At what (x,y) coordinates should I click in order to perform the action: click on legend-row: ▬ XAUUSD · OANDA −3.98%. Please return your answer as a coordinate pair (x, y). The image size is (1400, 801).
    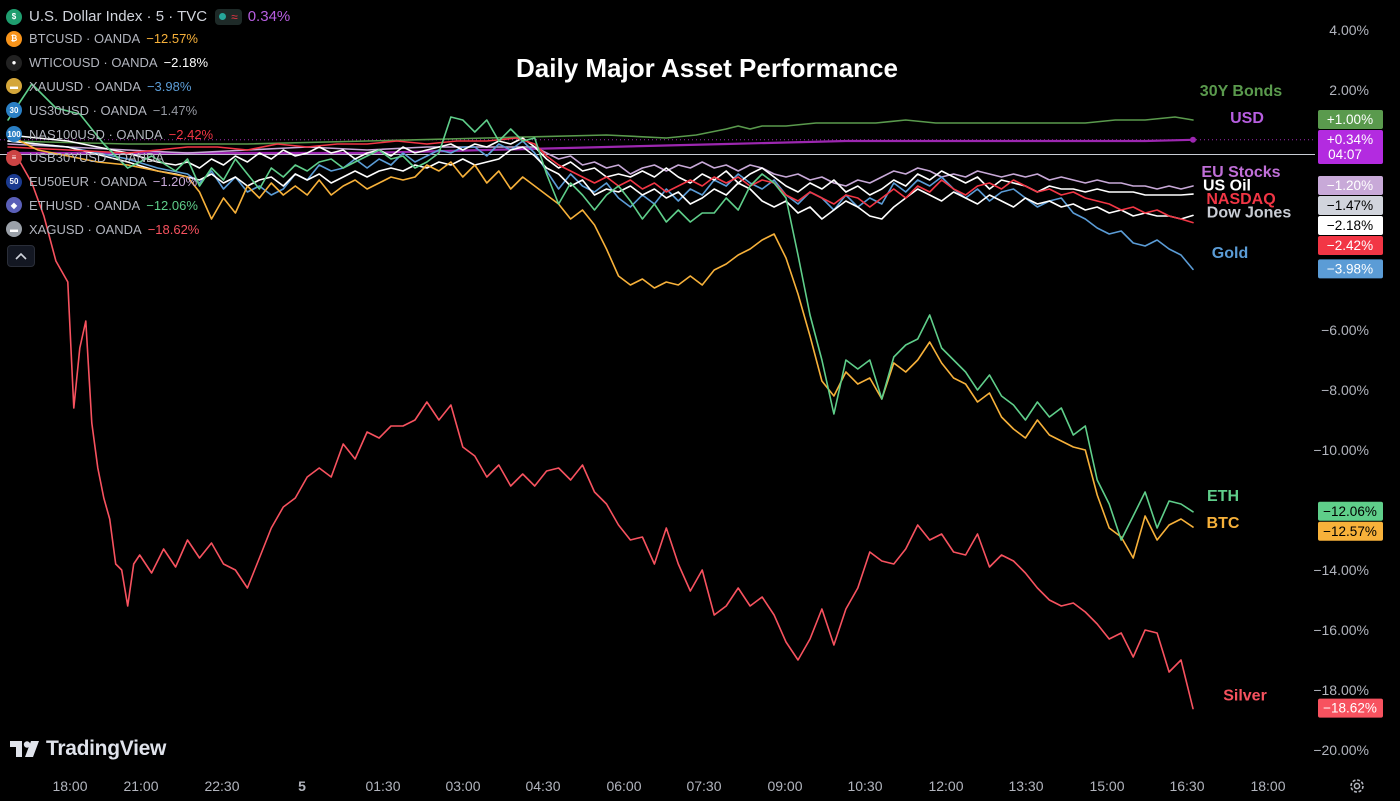
    Looking at the image, I should click on (148, 87).